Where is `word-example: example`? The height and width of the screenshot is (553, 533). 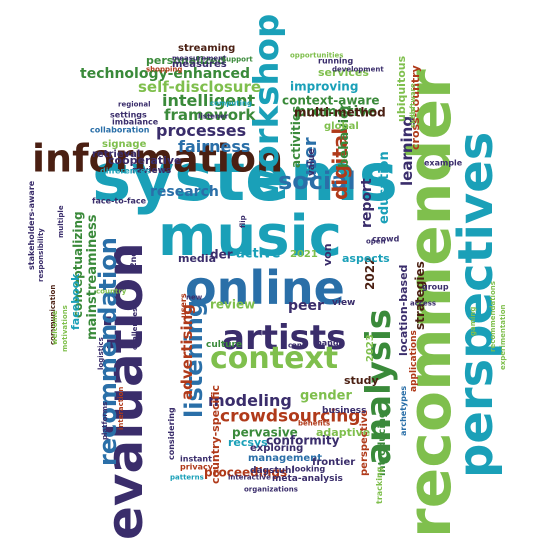 word-example: example is located at coordinates (443, 163).